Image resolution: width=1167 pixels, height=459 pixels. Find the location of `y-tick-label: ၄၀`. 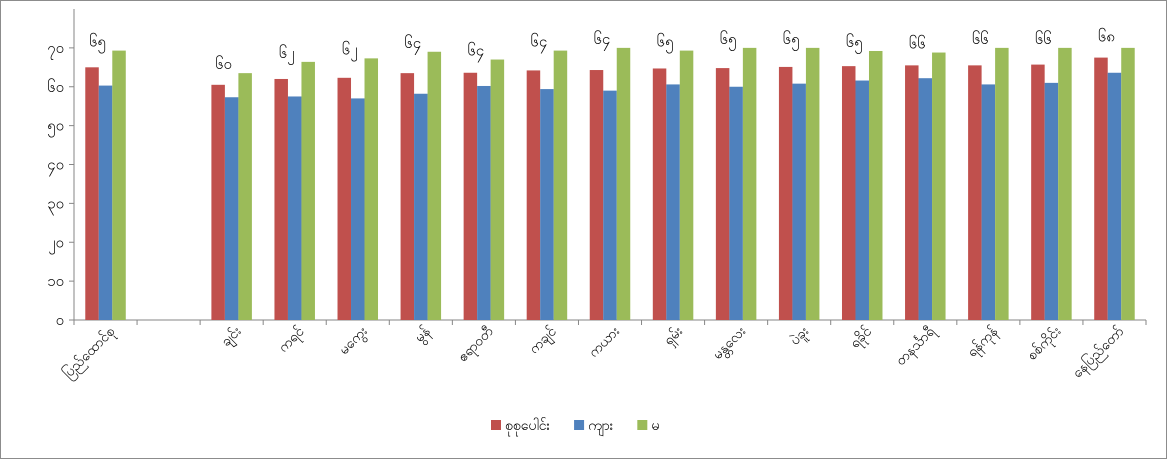

y-tick-label: ၄၀ is located at coordinates (55, 166).